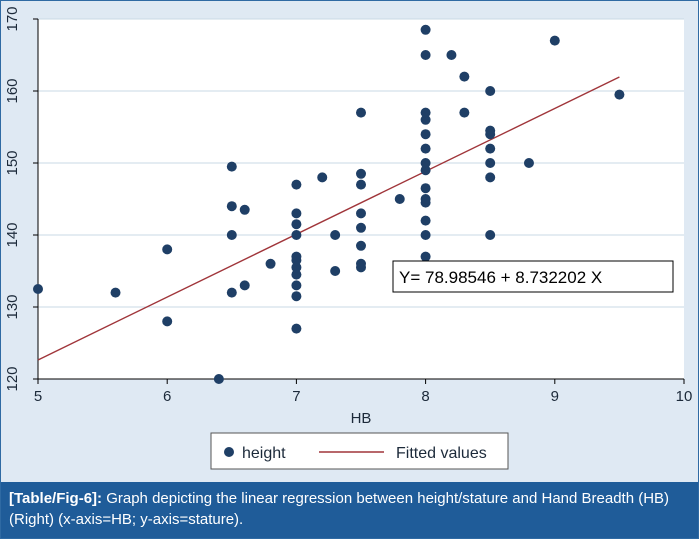 Image resolution: width=699 pixels, height=539 pixels. What do you see at coordinates (361, 418) in the screenshot?
I see `x-axis-title: HB` at bounding box center [361, 418].